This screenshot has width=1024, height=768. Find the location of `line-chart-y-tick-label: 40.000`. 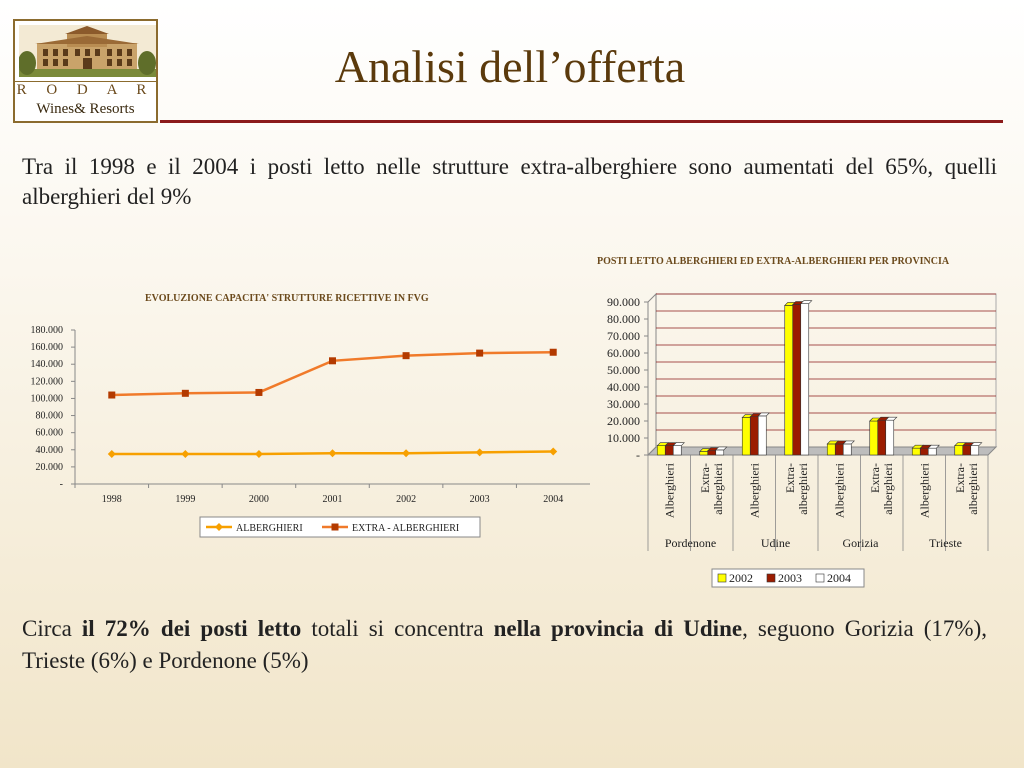

line-chart-y-tick-label: 40.000 is located at coordinates (50, 450).